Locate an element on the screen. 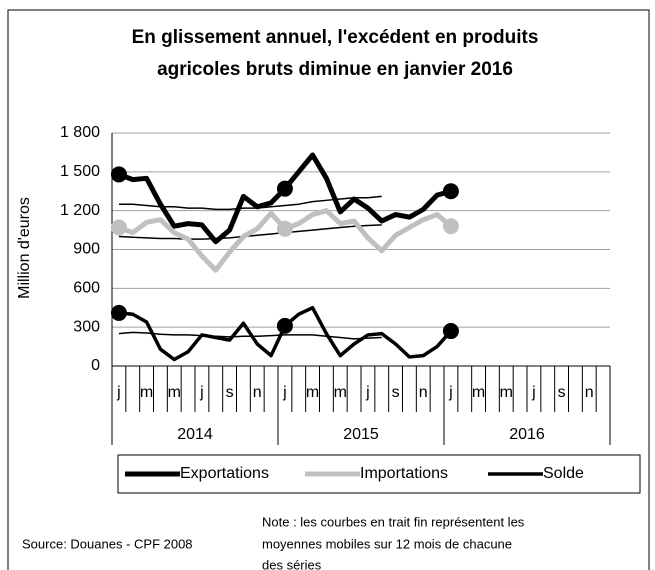 This screenshot has width=655, height=570. moving-average-line is located at coordinates (250, 232).